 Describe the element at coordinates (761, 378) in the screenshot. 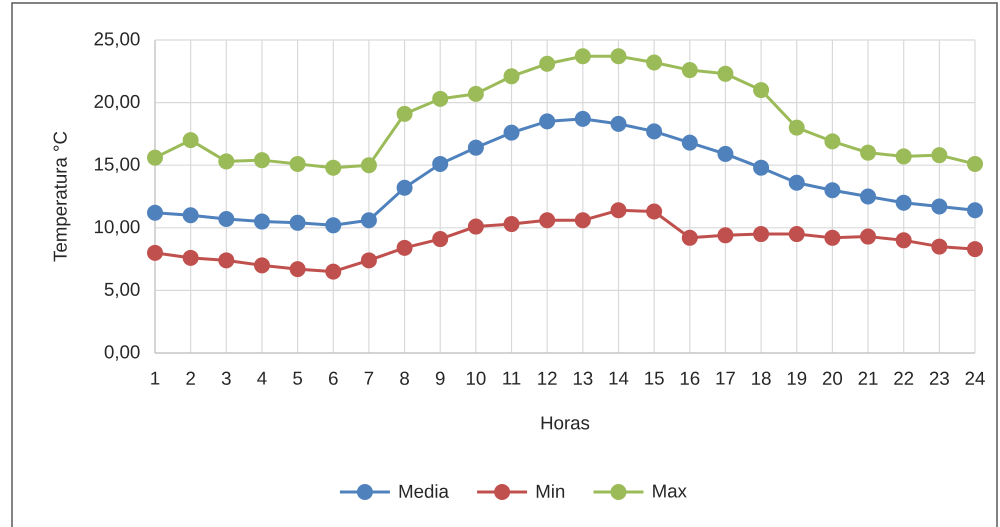

I see `x-tick-label: 18` at that location.